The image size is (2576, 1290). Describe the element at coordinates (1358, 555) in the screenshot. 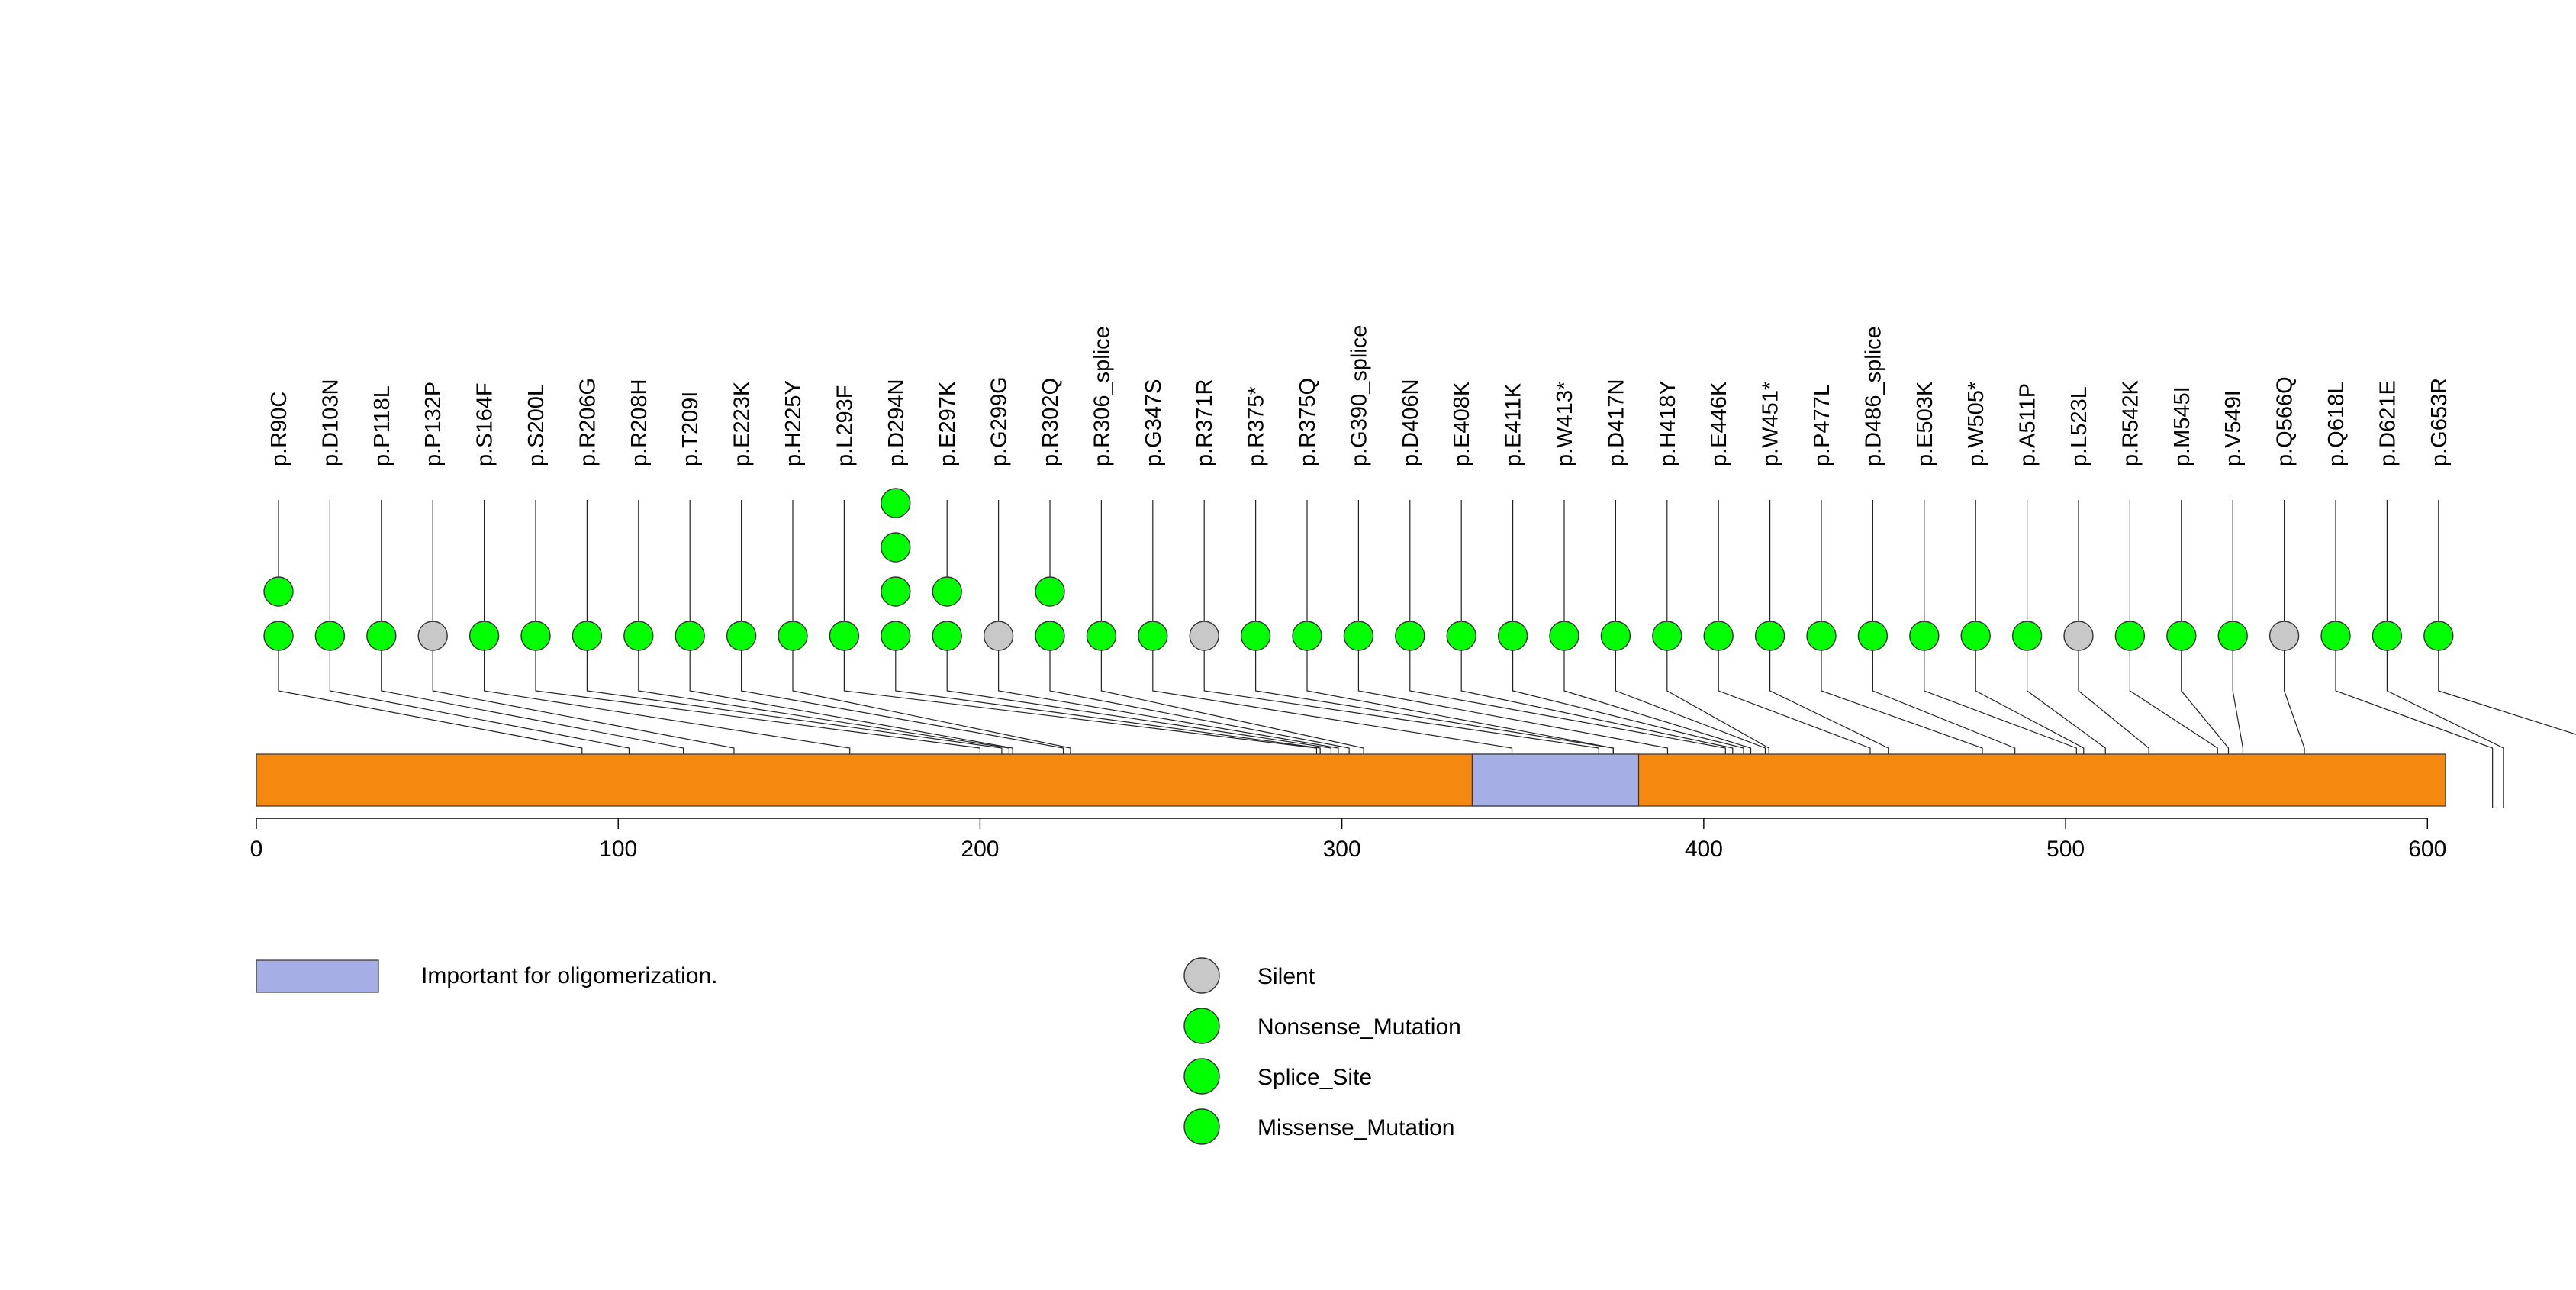

I see `lollipop-stems` at that location.